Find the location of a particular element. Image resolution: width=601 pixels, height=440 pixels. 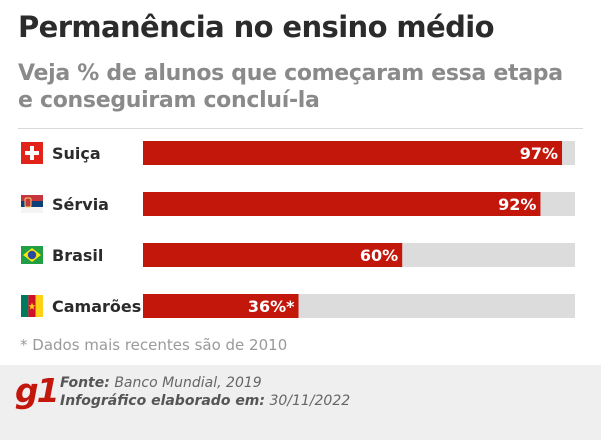

flag-stripe-red is located at coordinates (32, 198).